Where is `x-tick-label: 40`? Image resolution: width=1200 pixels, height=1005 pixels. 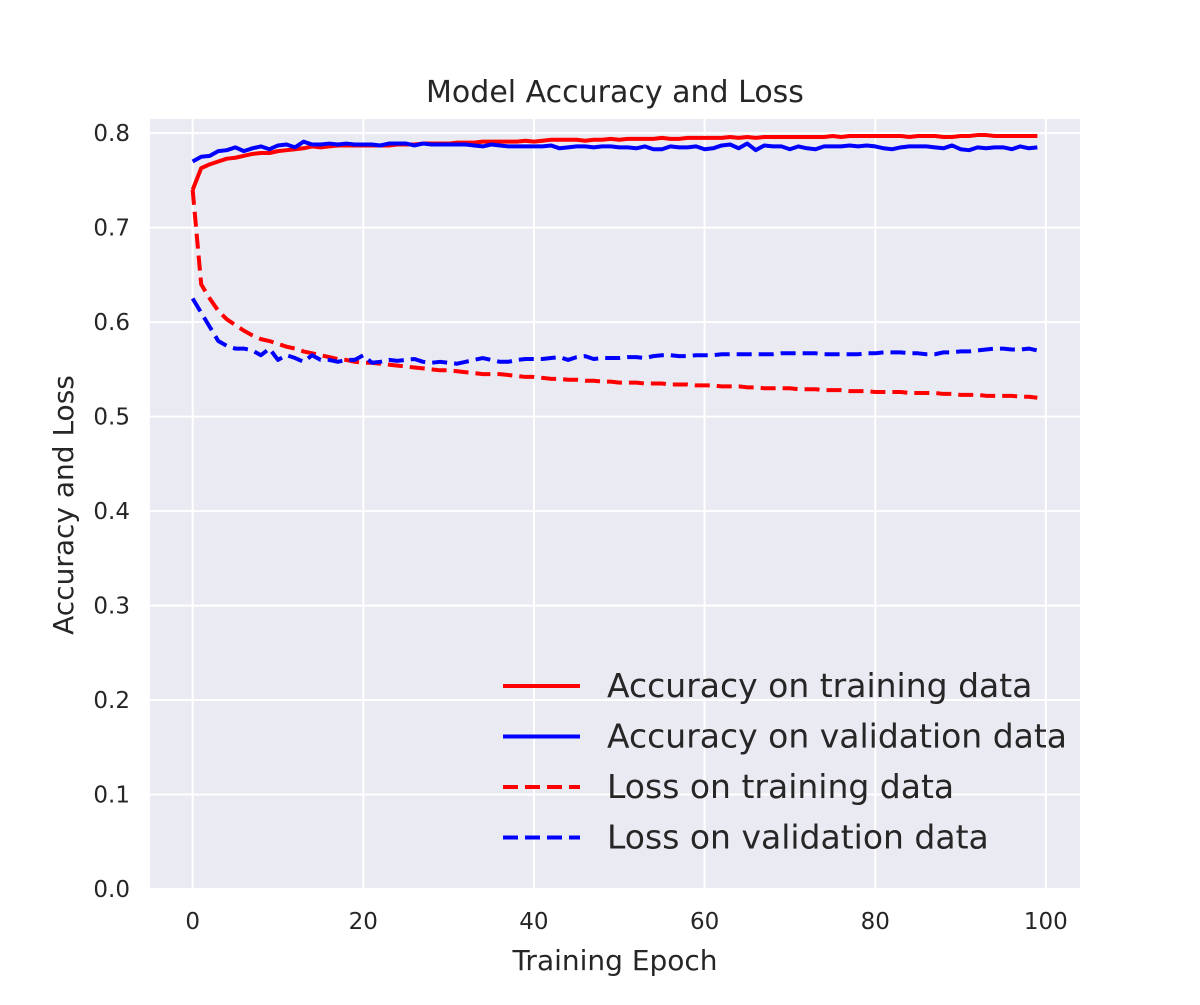
x-tick-label: 40 is located at coordinates (533, 922).